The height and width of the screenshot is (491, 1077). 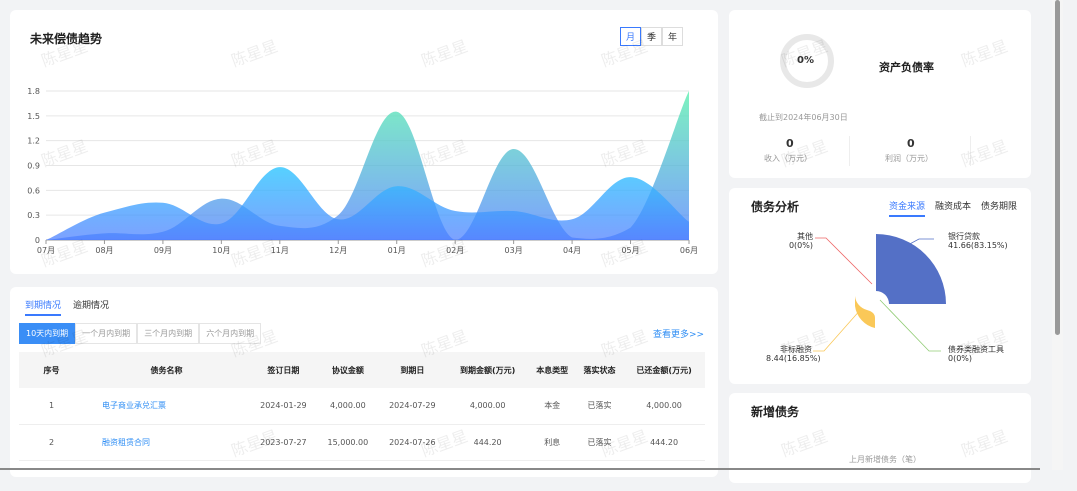 I want to click on profit-value: 0, so click(x=911, y=143).